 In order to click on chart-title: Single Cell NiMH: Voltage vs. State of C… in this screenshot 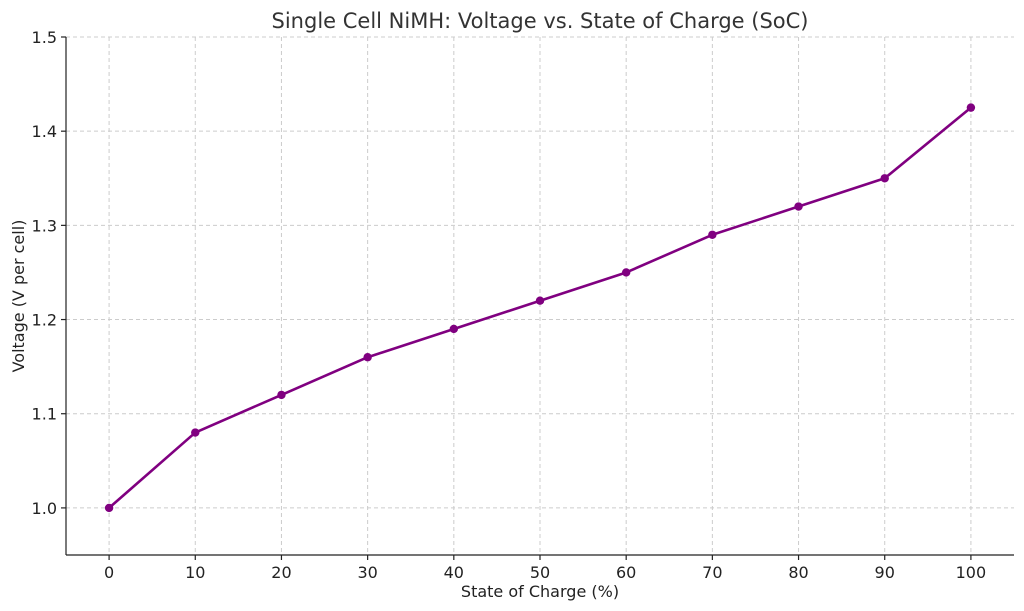, I will do `click(540, 21)`.